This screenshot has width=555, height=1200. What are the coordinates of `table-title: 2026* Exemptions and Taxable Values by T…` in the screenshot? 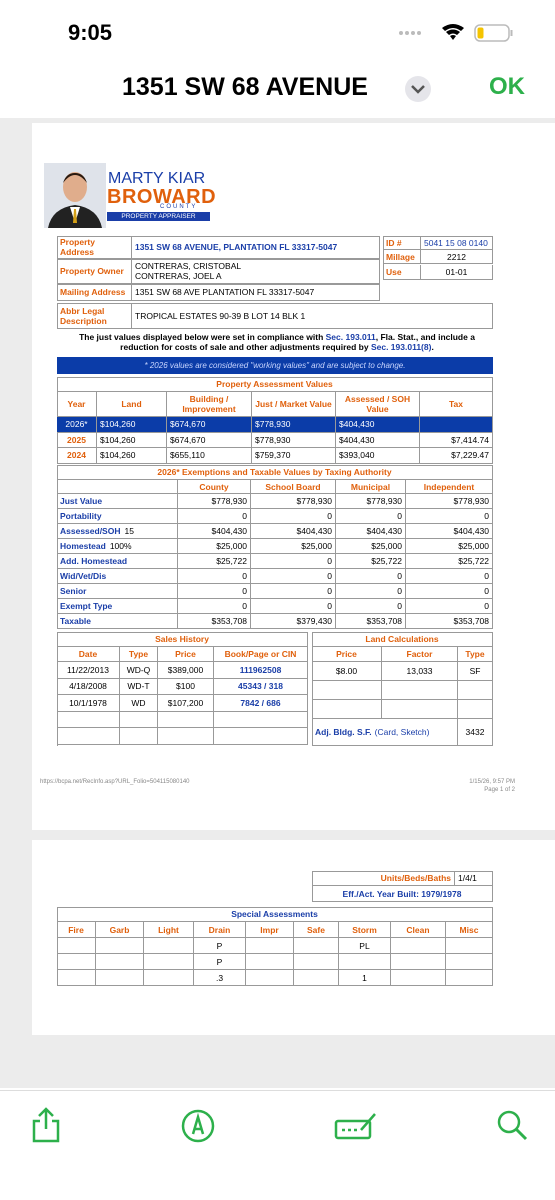 It's located at (275, 472).